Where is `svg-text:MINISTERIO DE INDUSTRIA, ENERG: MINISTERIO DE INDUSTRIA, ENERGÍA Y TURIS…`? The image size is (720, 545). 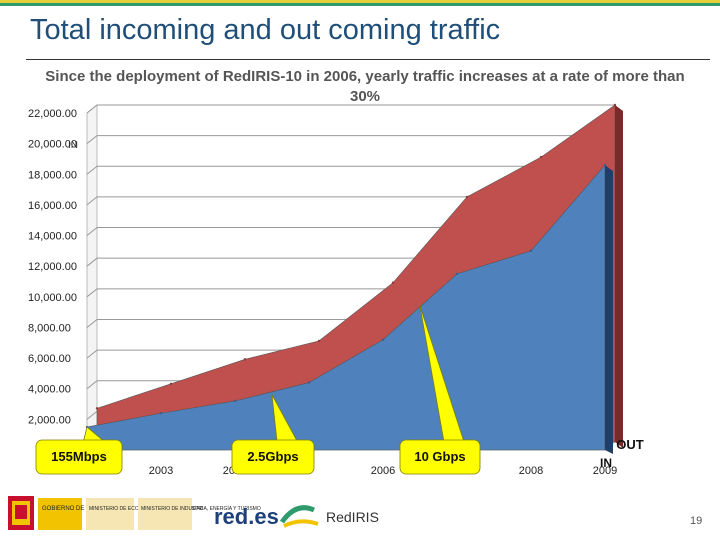 svg-text:MINISTERIO DE INDUSTRIA, ENERG: MINISTERIO DE INDUSTRIA, ENERGÍA Y TURIS… is located at coordinates (201, 508).